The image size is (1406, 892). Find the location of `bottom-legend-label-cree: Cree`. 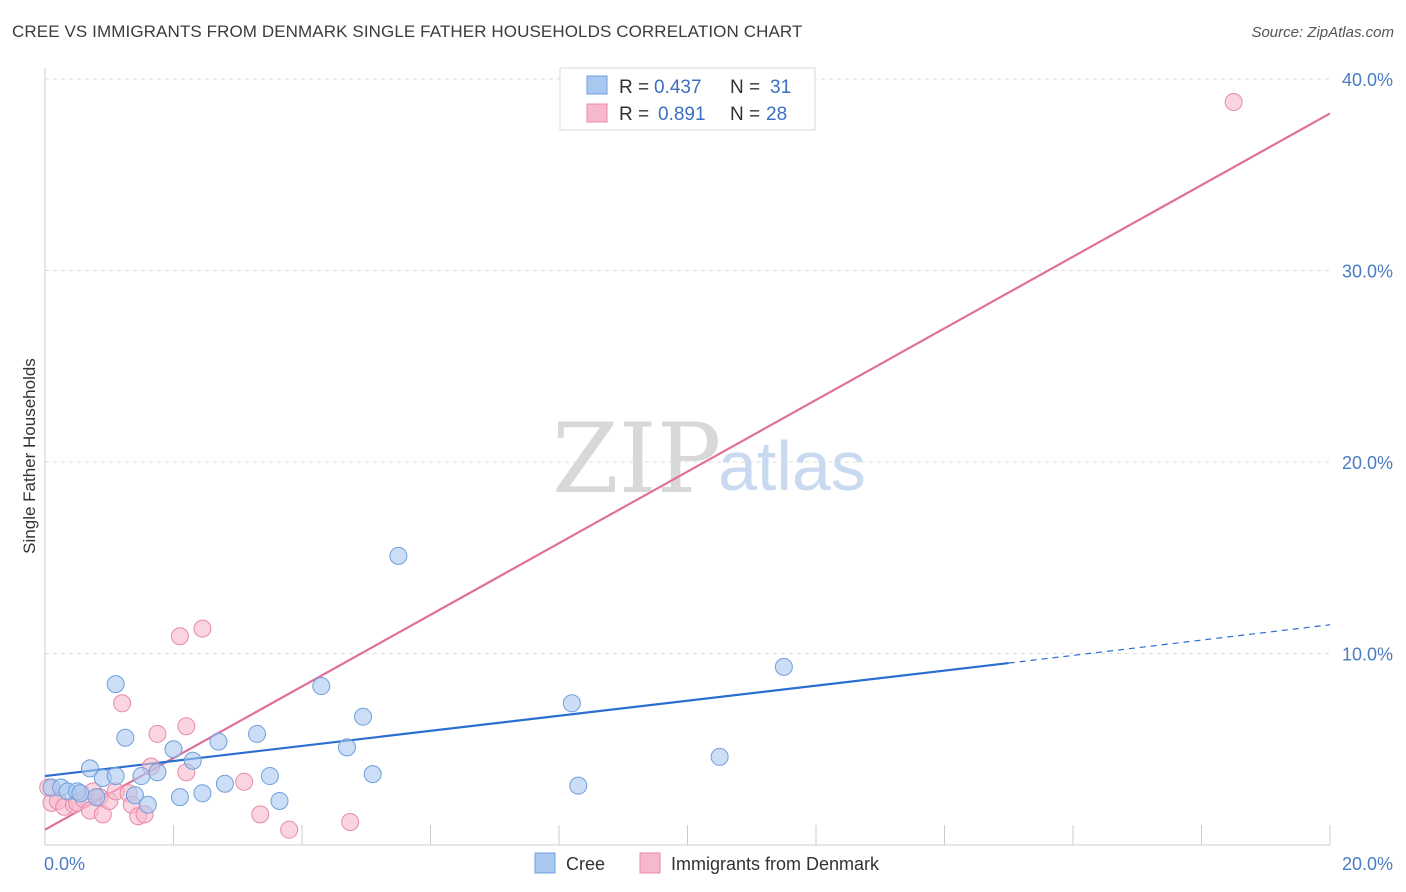

bottom-legend-label-cree: Cree is located at coordinates (585, 864).